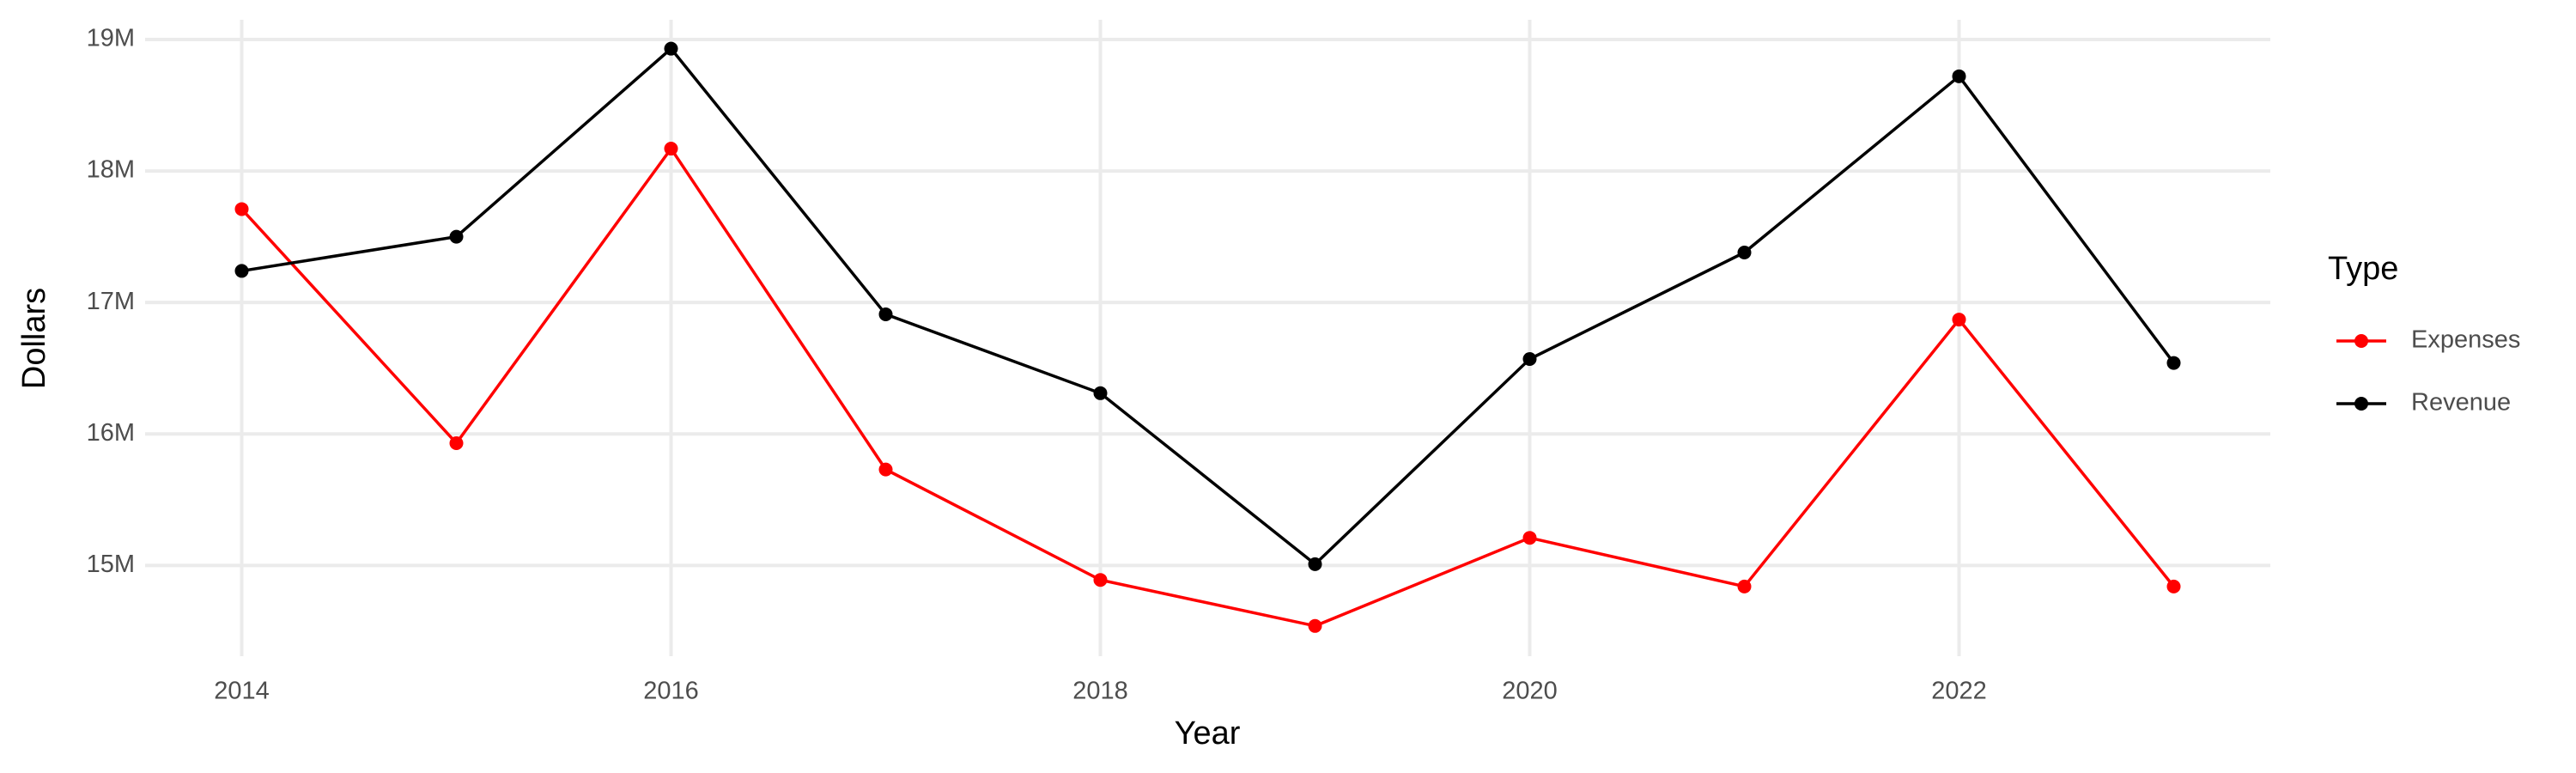  I want to click on x-tick-label: 2020, so click(1530, 691).